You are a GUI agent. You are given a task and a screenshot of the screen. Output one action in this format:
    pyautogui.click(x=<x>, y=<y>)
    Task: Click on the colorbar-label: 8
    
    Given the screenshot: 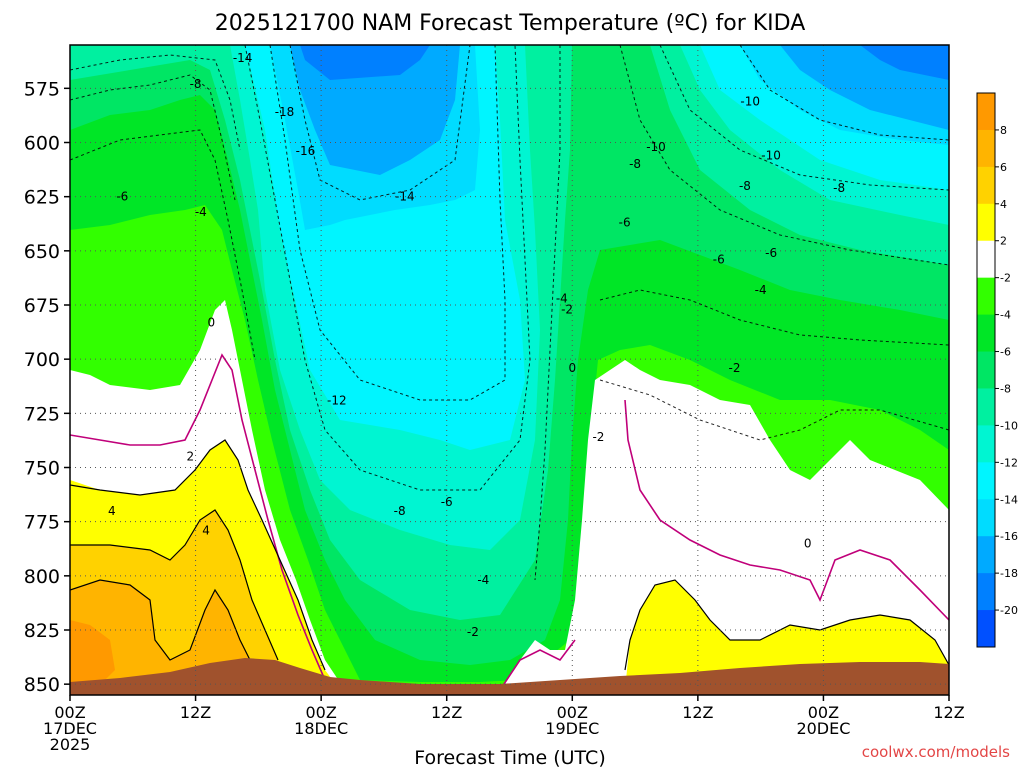 What is the action you would take?
    pyautogui.click(x=1003, y=130)
    